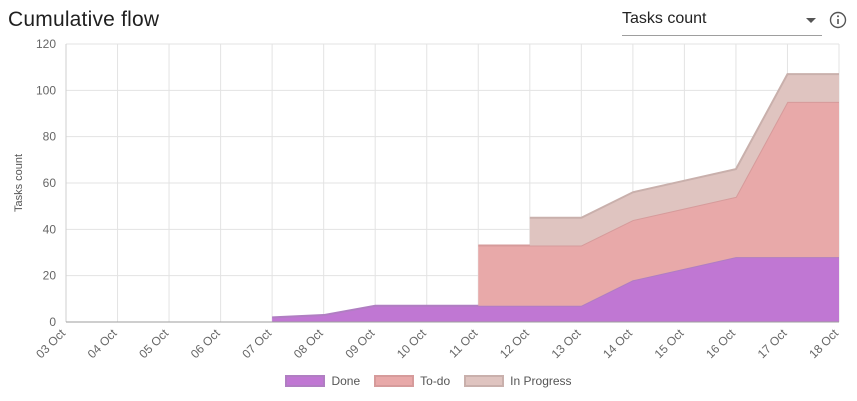 This screenshot has width=857, height=401. I want to click on y-axis-label: Tasks count, so click(19, 183).